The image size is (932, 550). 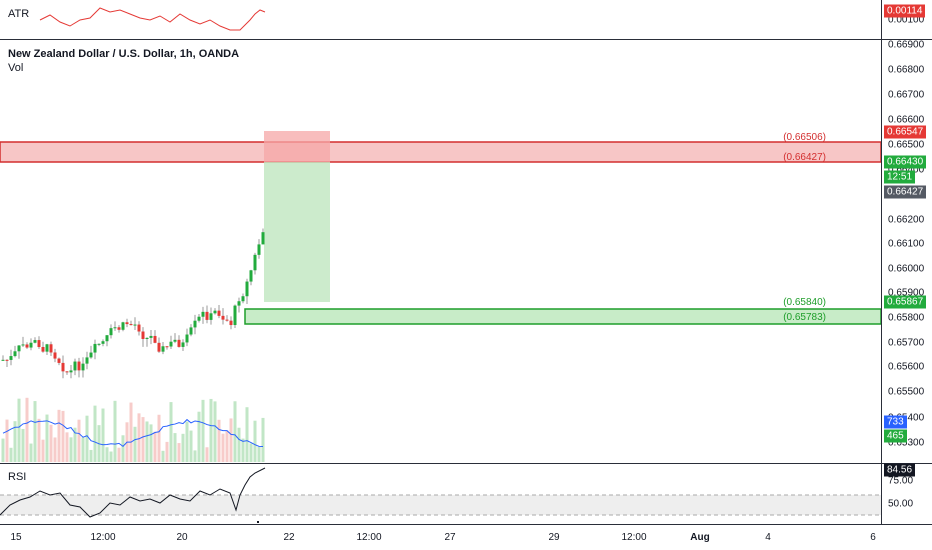 I want to click on atr-price-axis: 0.00100 0.00114, so click(x=906, y=19).